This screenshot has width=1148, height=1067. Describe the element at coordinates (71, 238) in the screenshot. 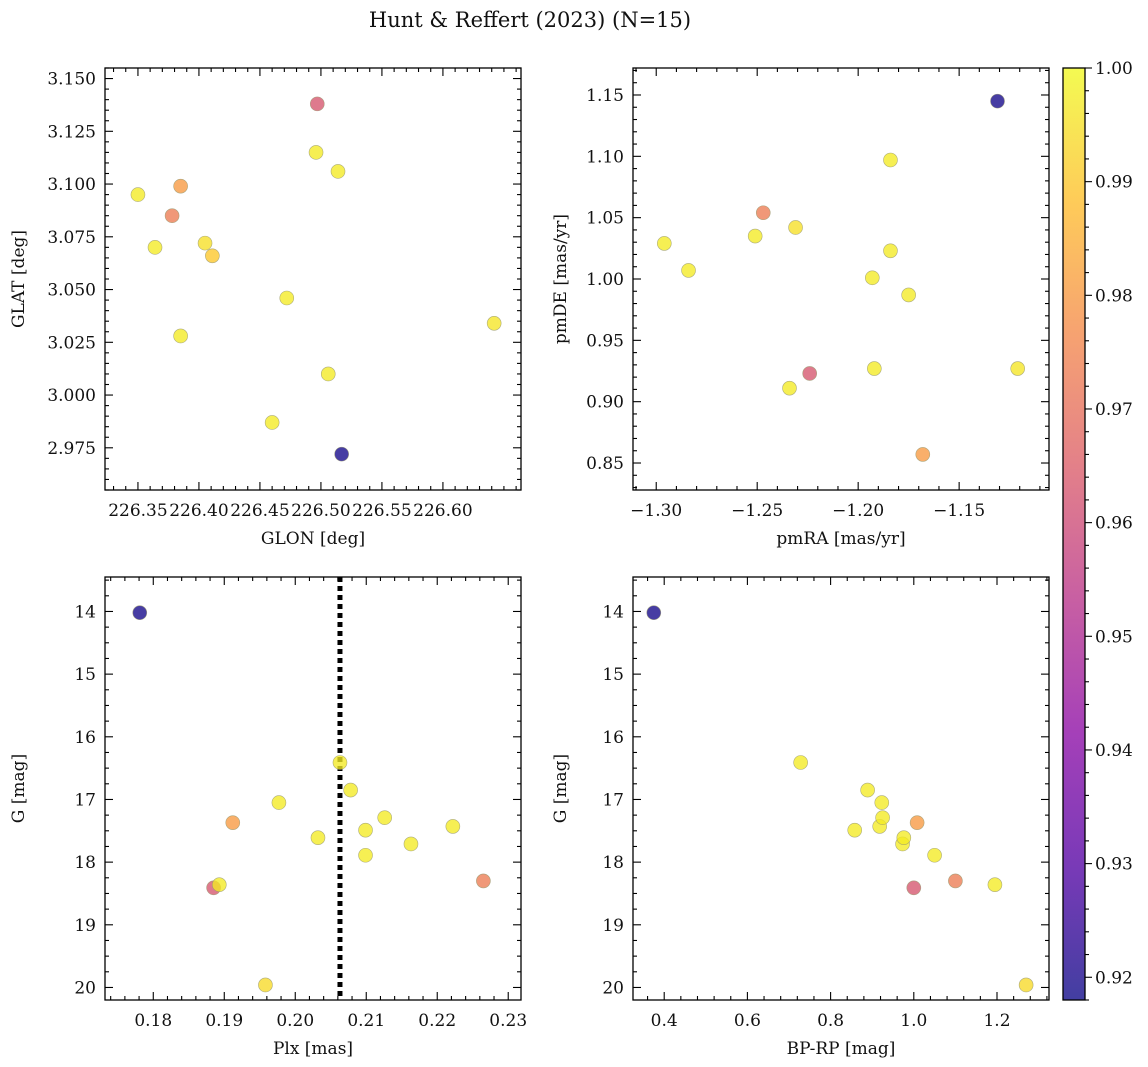

I see `y-tick-label: 3.075` at that location.